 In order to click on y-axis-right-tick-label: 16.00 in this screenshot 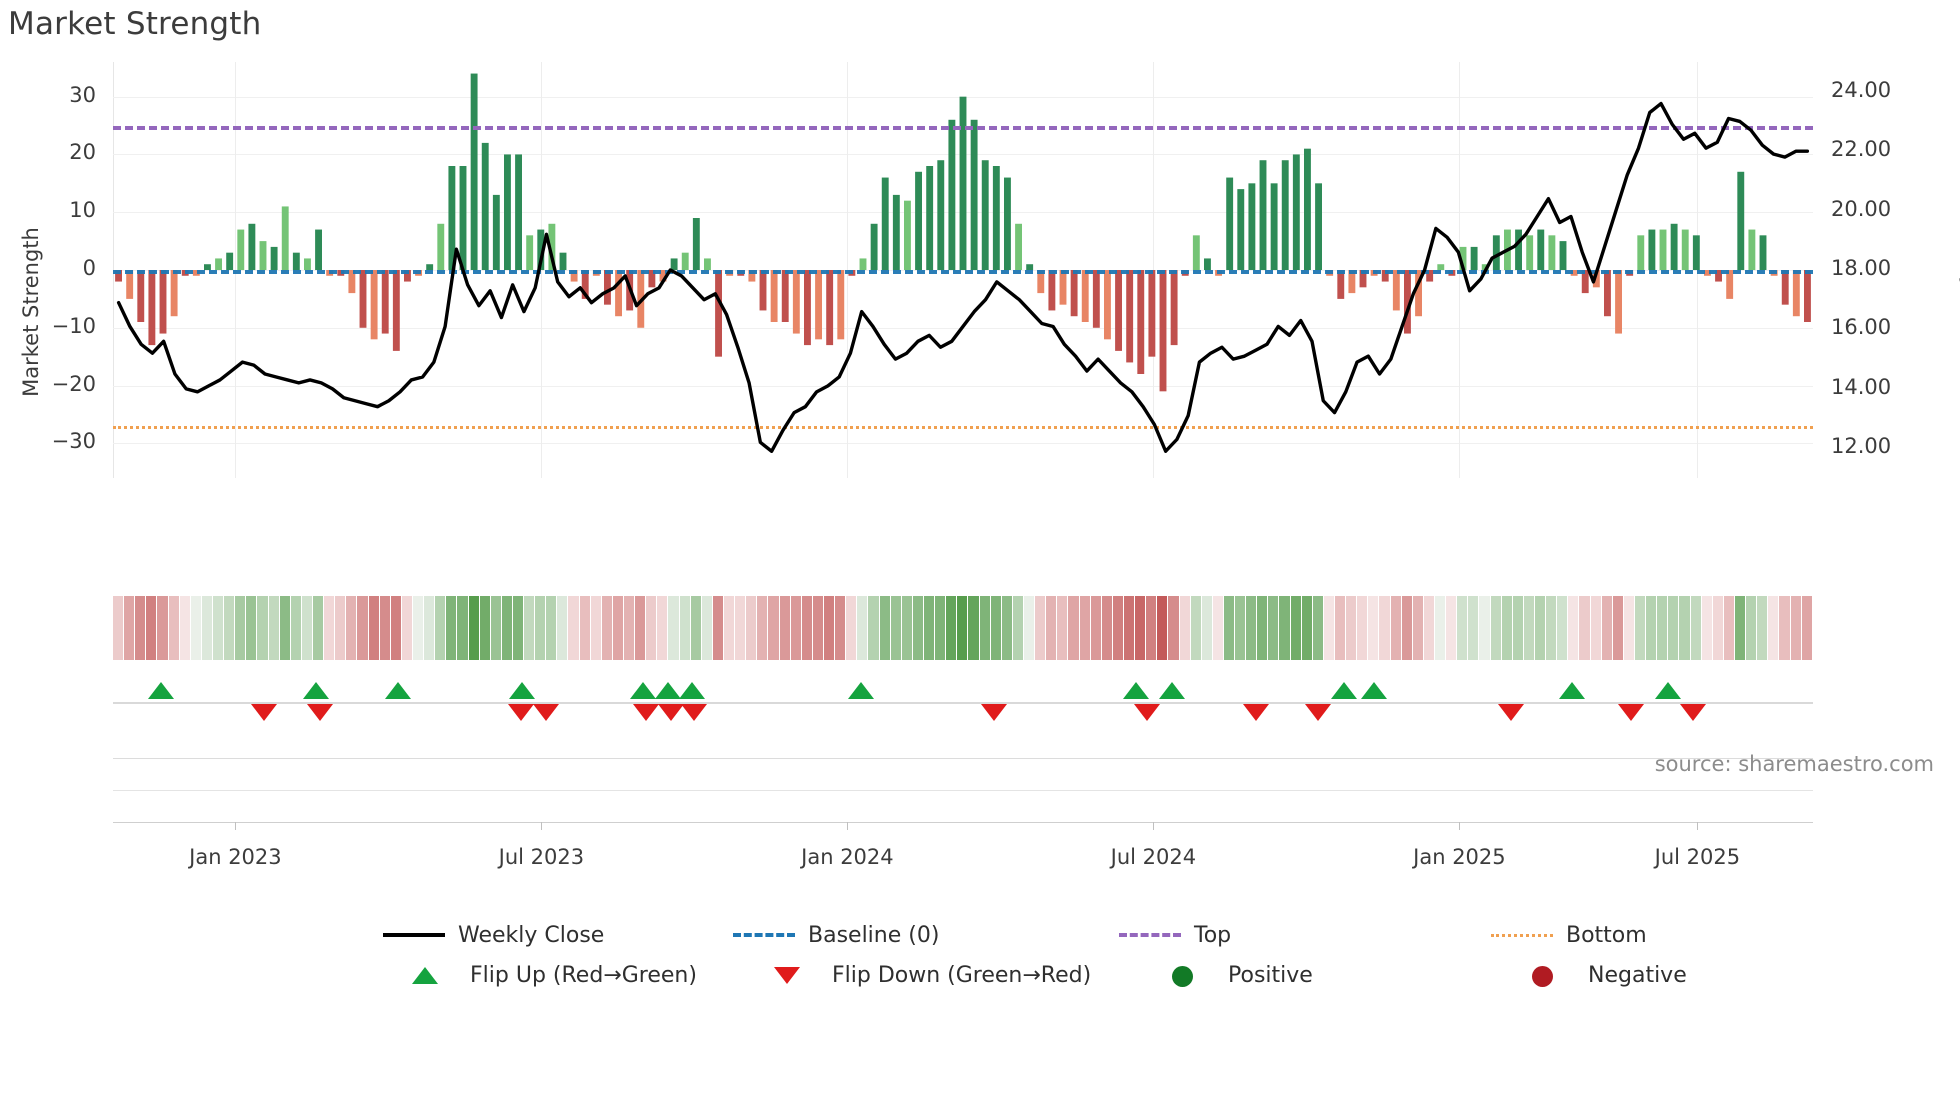, I will do `click(1861, 327)`.